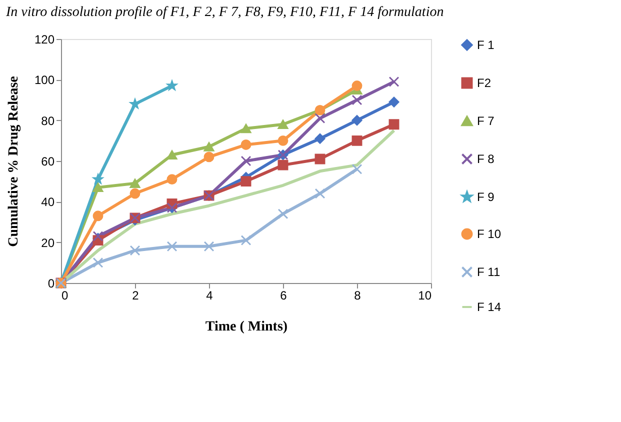 The width and height of the screenshot is (621, 422). I want to click on y-tick-label: 20, so click(48, 243).